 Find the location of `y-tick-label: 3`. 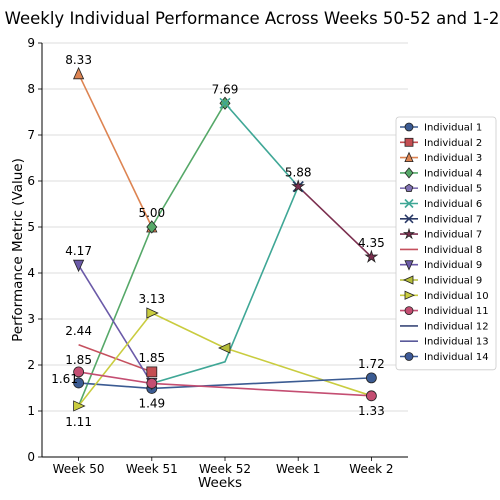

y-tick-label: 3 is located at coordinates (31, 319).